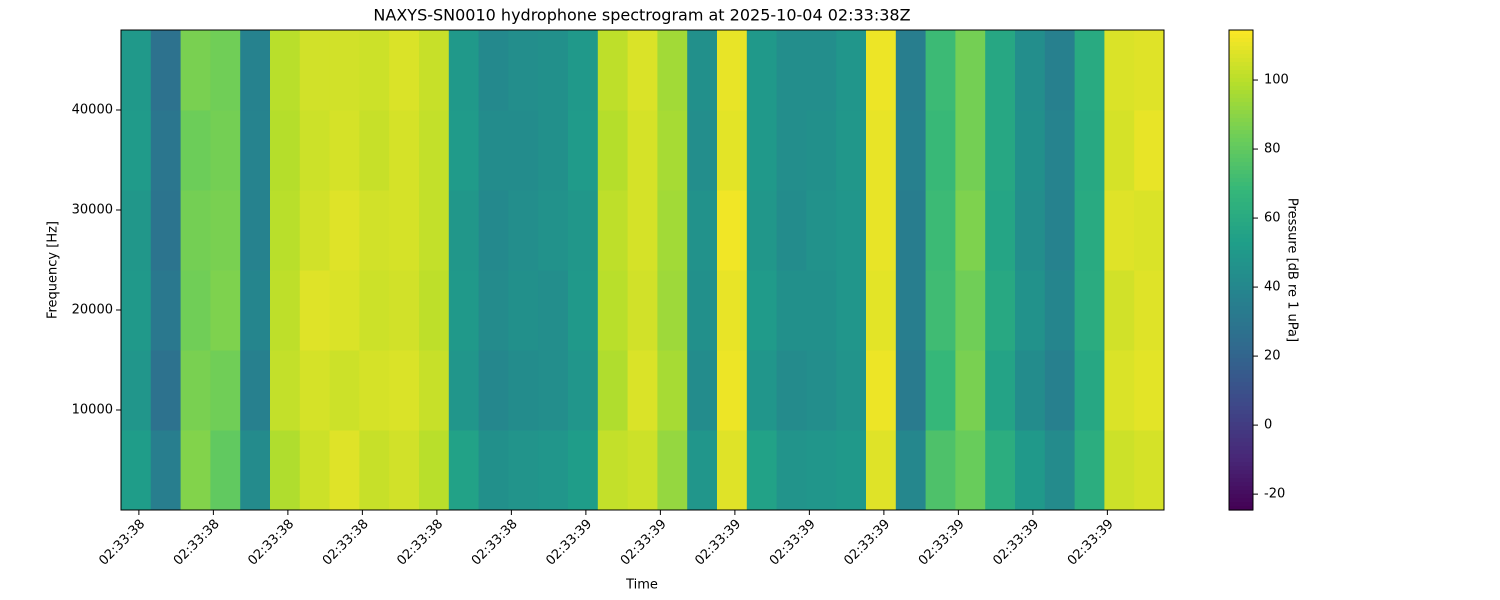 This screenshot has height=600, width=1500. What do you see at coordinates (92, 410) in the screenshot?
I see `y-tick-label: 10000` at bounding box center [92, 410].